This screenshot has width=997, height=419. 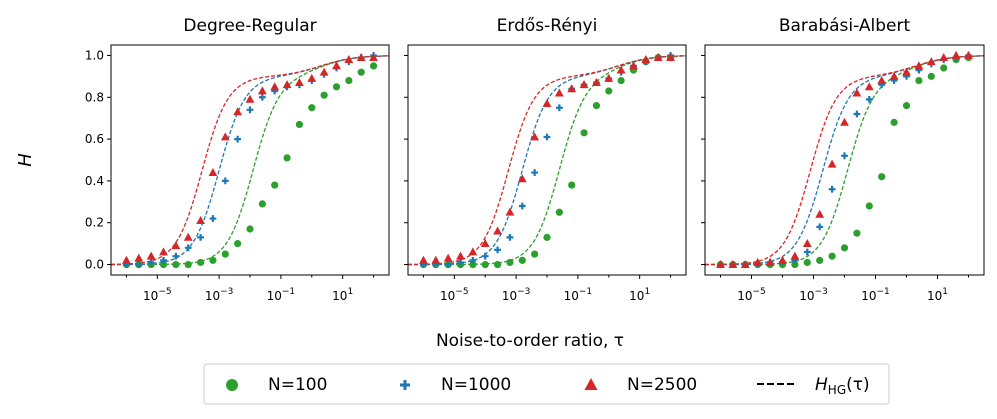 I want to click on x-axis-label: Noise-to-order ratio, τ, so click(x=530, y=341).